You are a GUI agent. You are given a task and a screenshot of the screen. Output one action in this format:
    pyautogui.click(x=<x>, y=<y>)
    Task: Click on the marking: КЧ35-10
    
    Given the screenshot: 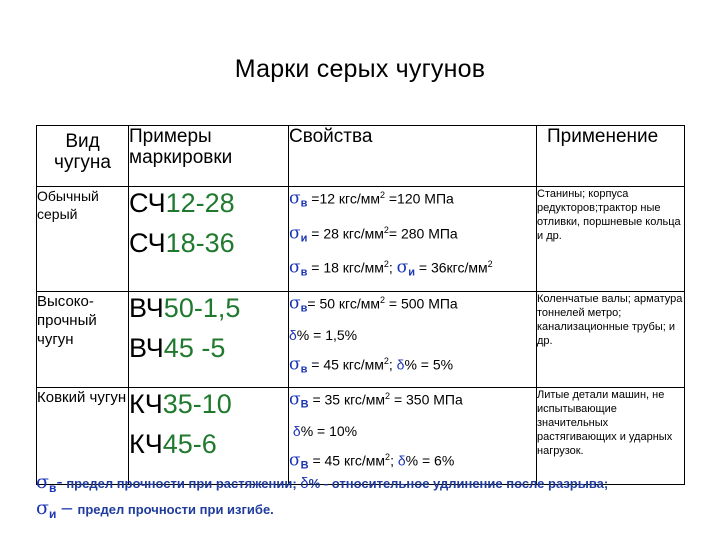 What is the action you would take?
    pyautogui.click(x=180, y=404)
    